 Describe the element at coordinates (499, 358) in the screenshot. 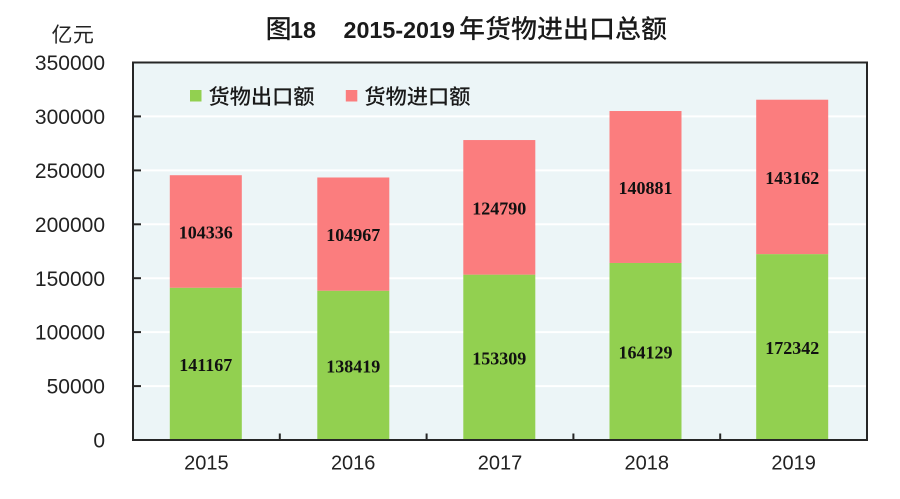

I see `svg-text: 153309` at that location.